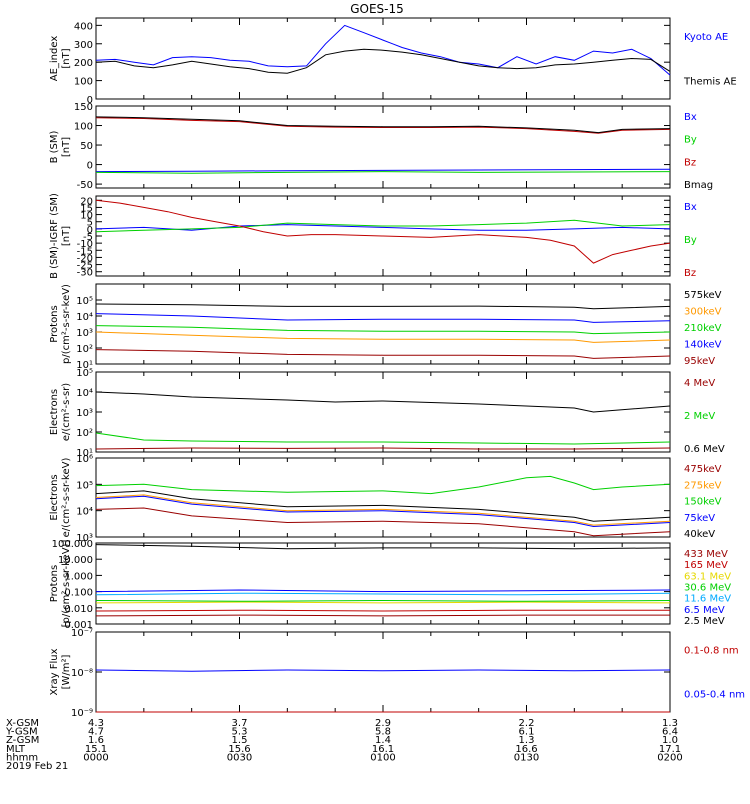 This screenshot has height=804, width=750. I want to click on ytick-label: 10¹, so click(84, 365).